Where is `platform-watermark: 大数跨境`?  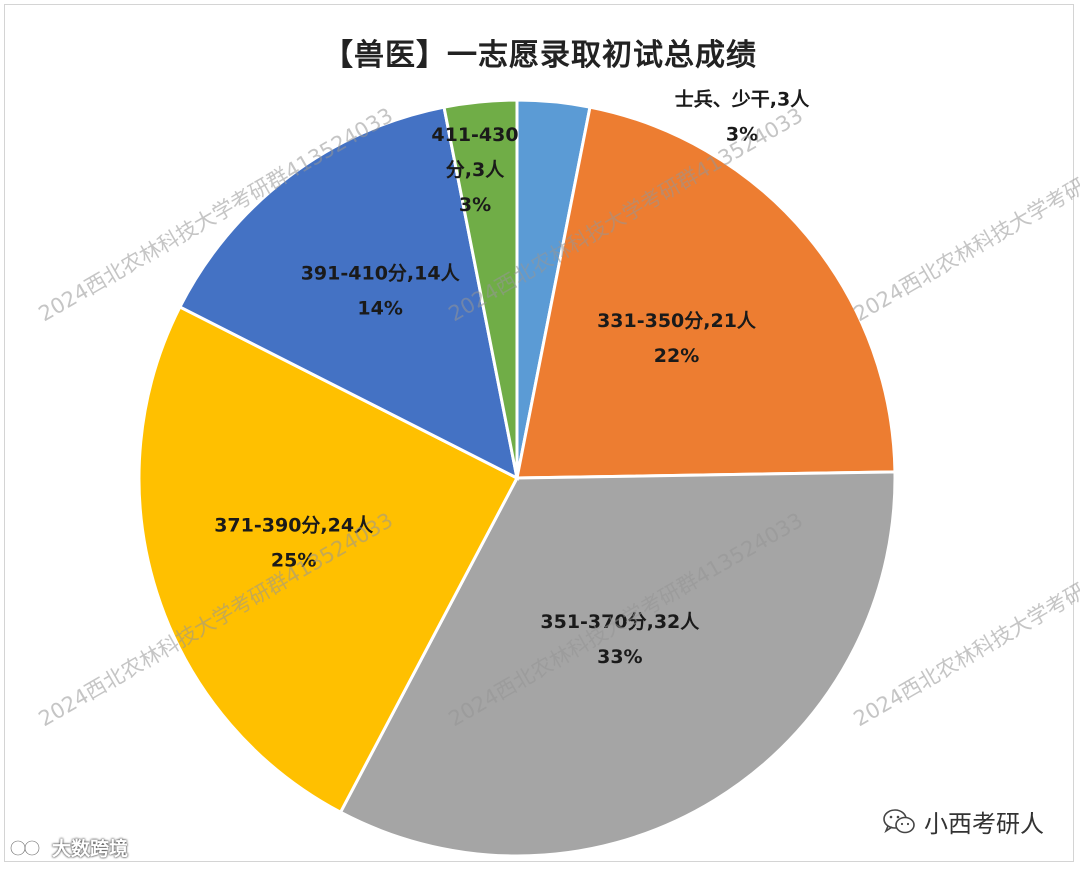
platform-watermark: 大数跨境 is located at coordinates (68, 847).